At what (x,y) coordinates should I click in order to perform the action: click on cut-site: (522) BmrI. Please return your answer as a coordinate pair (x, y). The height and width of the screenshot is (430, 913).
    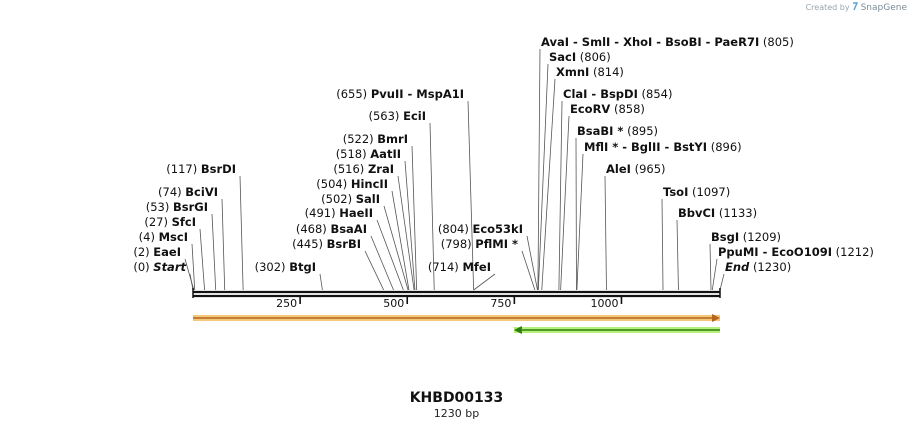
    Looking at the image, I should click on (380, 211).